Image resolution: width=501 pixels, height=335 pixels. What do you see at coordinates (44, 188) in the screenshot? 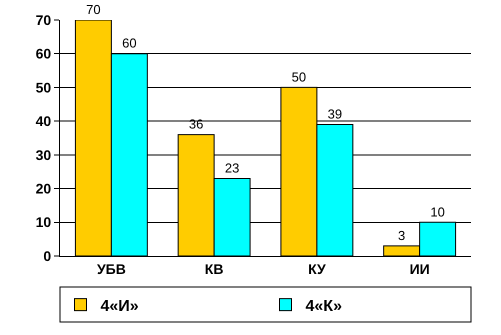
I see `y-tick-label: 20` at bounding box center [44, 188].